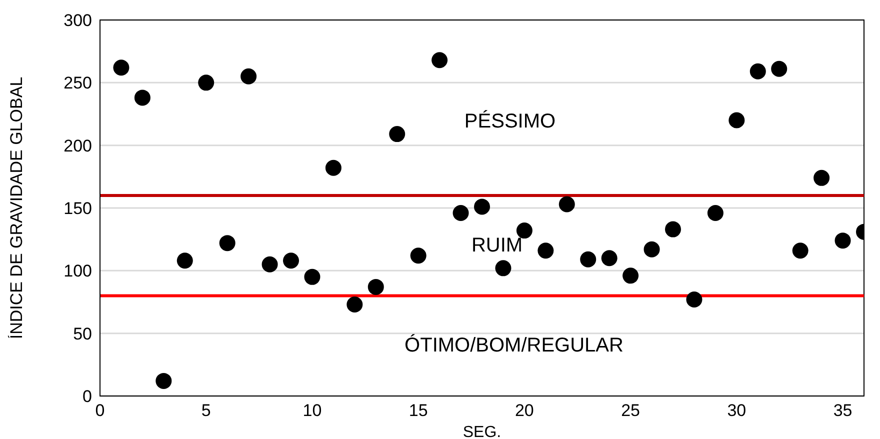 Image resolution: width=880 pixels, height=439 pixels. I want to click on x-tick-label: 0, so click(100, 410).